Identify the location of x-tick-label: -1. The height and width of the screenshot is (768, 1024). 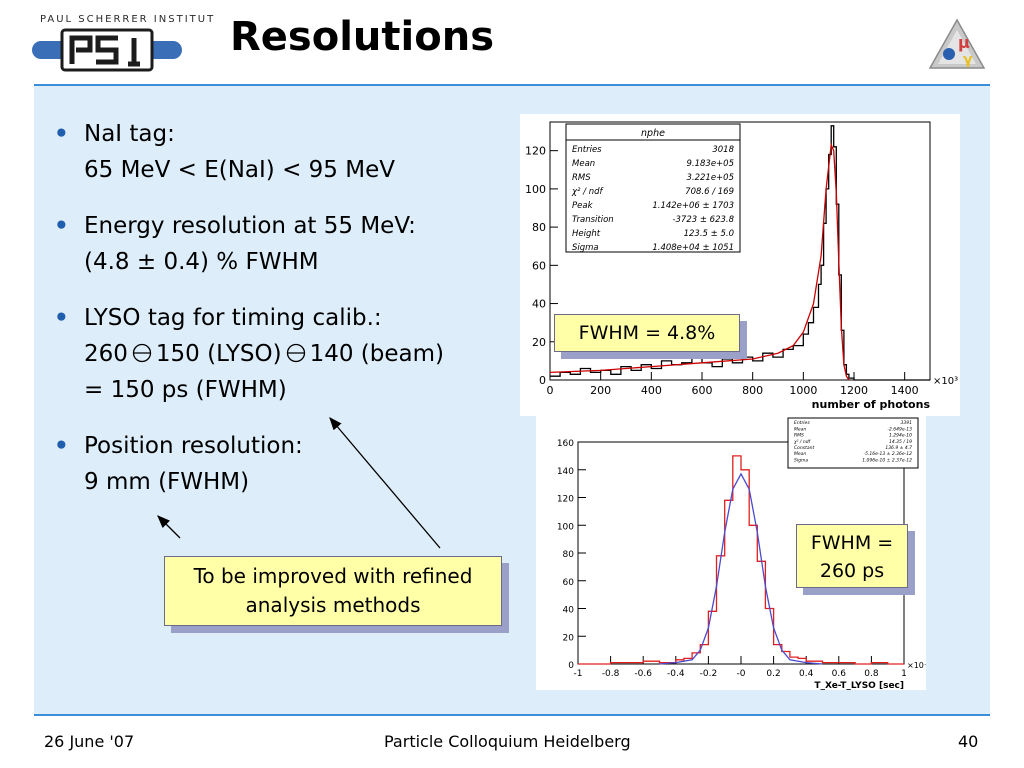
(578, 674).